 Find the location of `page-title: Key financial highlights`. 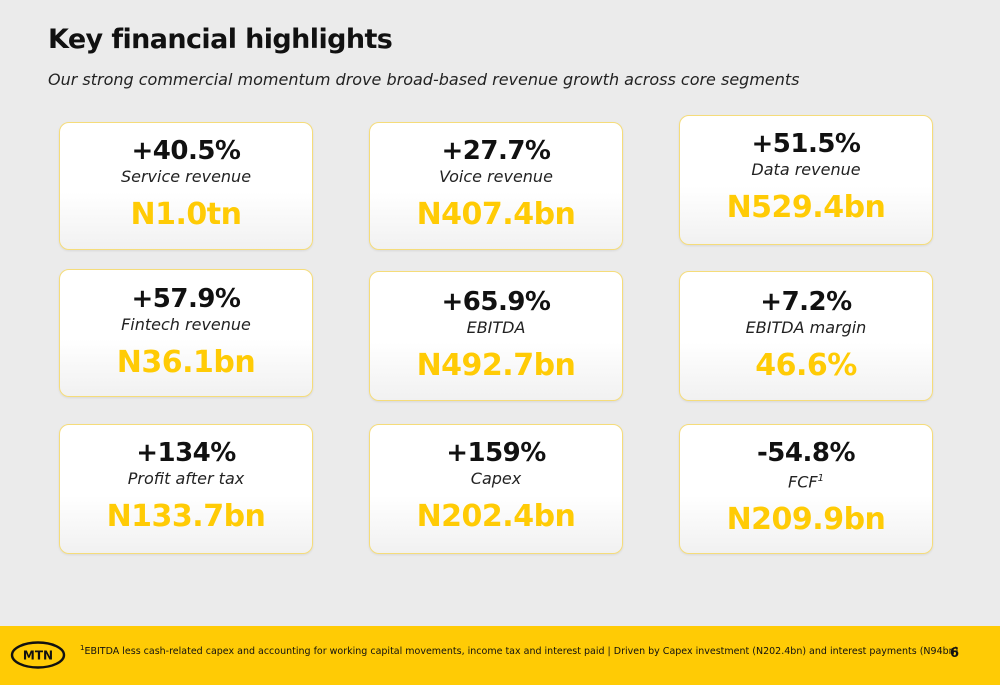

page-title: Key financial highlights is located at coordinates (220, 39).